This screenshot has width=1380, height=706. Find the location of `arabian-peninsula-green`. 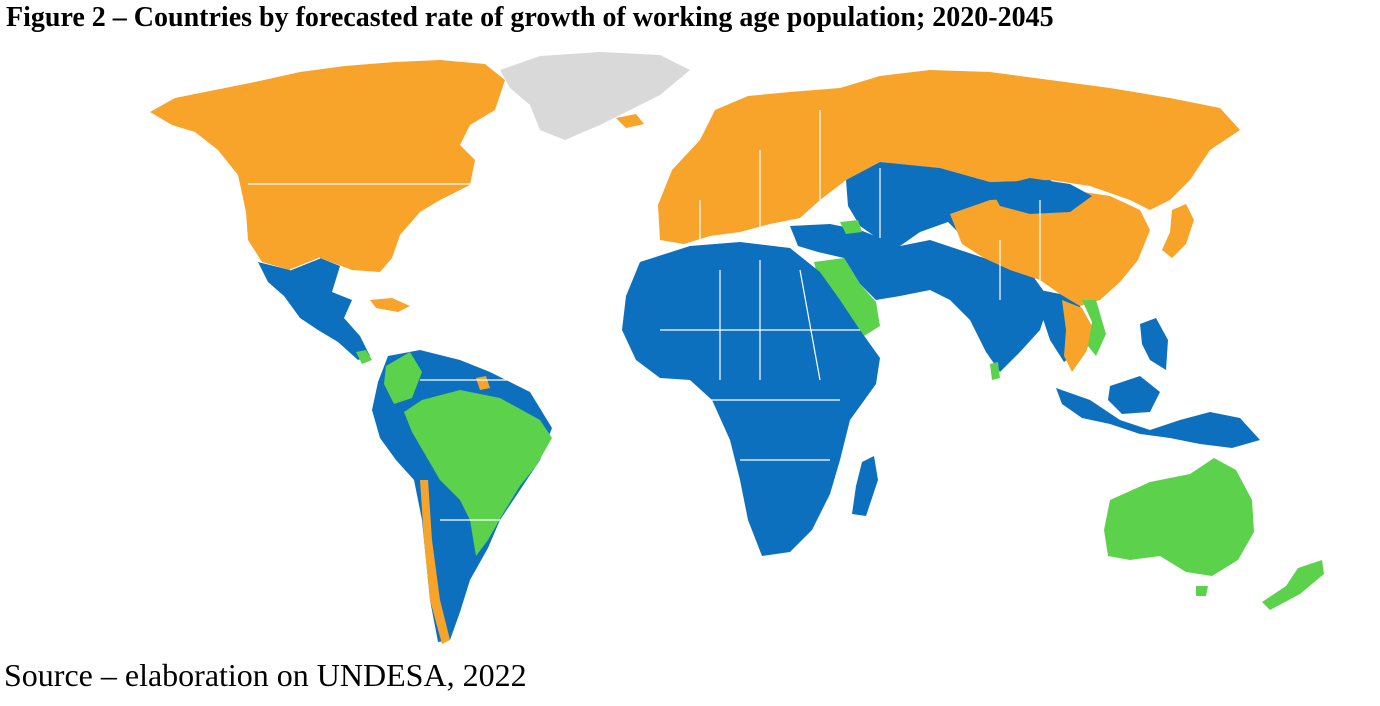

arabian-peninsula-green is located at coordinates (847, 297).